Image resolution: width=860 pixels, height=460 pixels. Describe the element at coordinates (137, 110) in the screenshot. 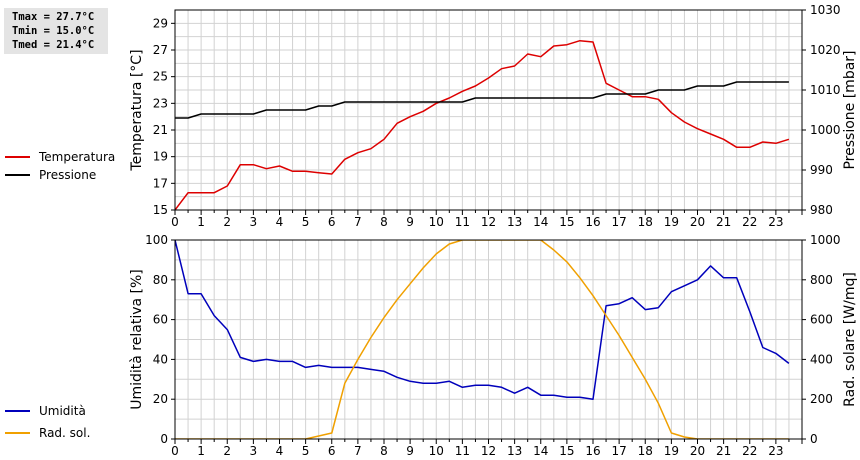

I see `y-axis-title: Temperatura [°C]` at that location.